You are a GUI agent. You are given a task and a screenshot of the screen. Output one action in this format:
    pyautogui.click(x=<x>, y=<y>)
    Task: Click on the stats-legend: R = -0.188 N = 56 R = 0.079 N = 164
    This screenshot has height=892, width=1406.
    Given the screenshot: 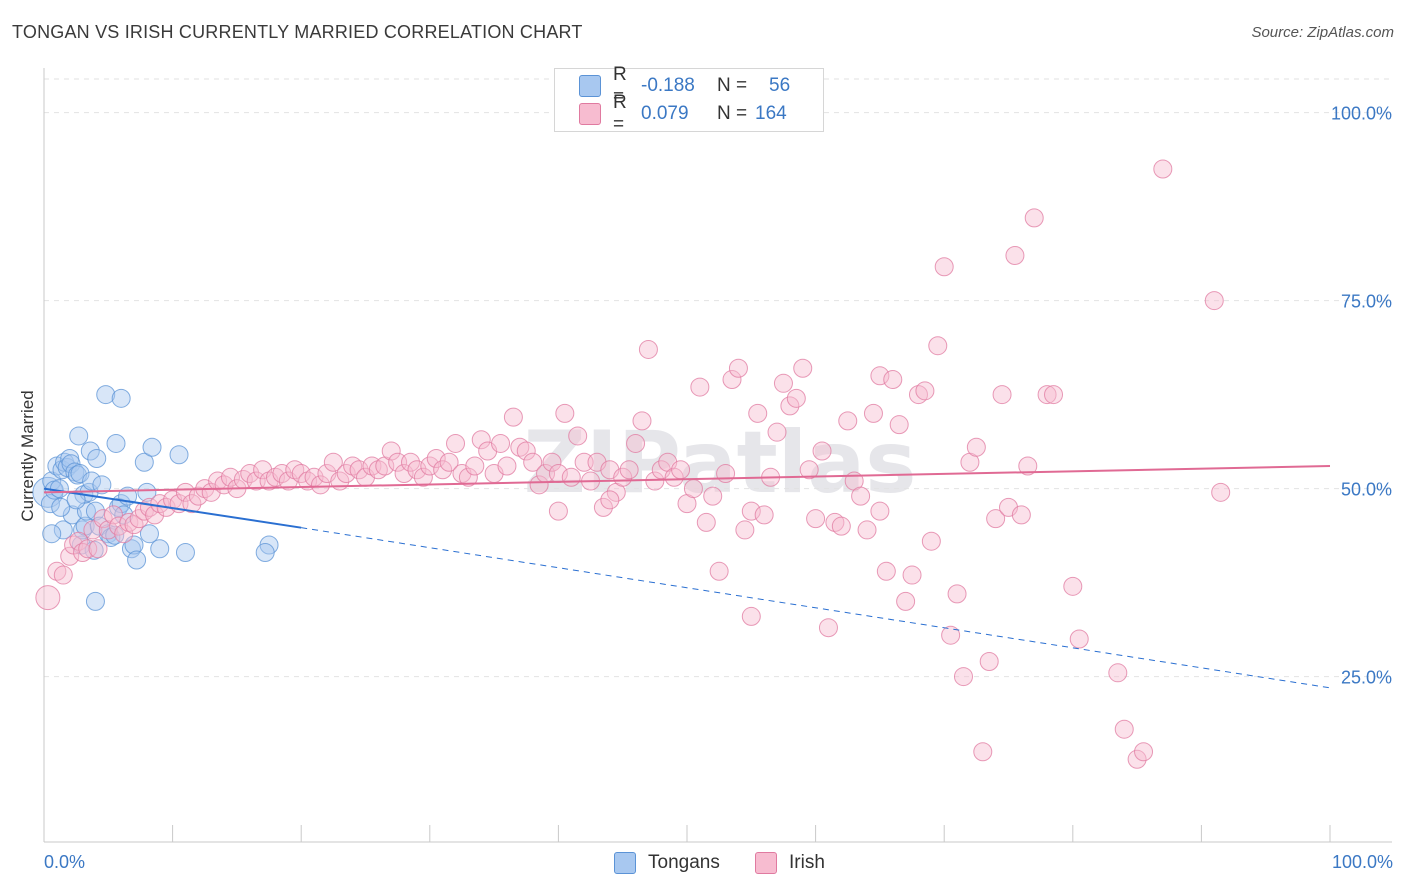 What is the action you would take?
    pyautogui.click(x=689, y=99)
    